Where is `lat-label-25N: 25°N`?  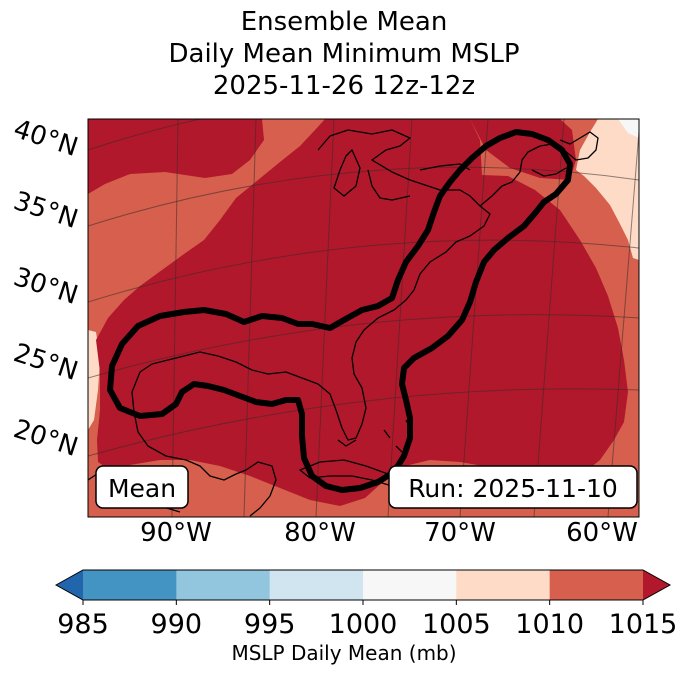 lat-label-25N: 25°N is located at coordinates (46, 362).